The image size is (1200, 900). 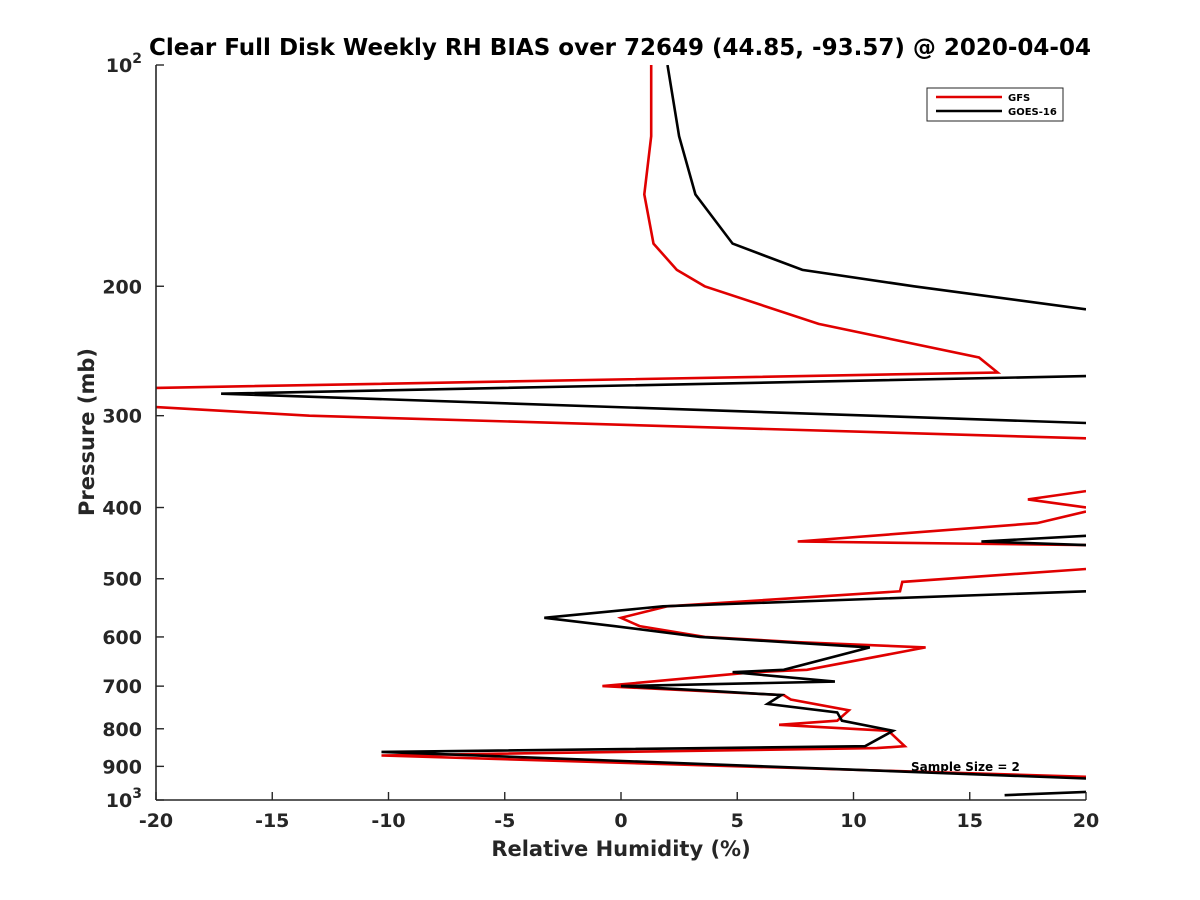 What do you see at coordinates (122, 687) in the screenshot?
I see `y-tick-label: 700` at bounding box center [122, 687].